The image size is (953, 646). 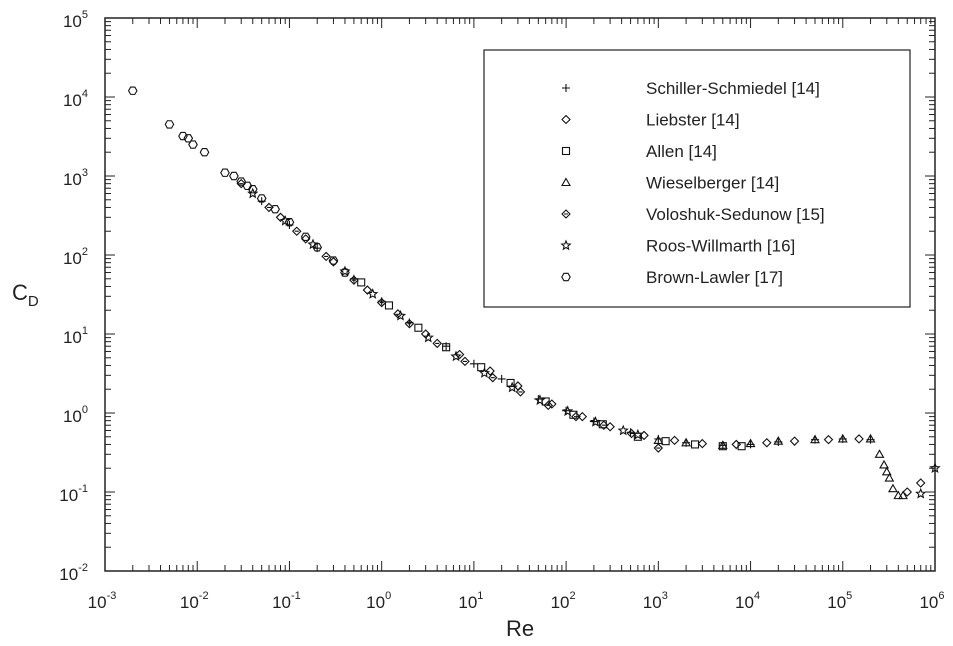 I want to click on x-tick-label: 10⁴, so click(x=747, y=601).